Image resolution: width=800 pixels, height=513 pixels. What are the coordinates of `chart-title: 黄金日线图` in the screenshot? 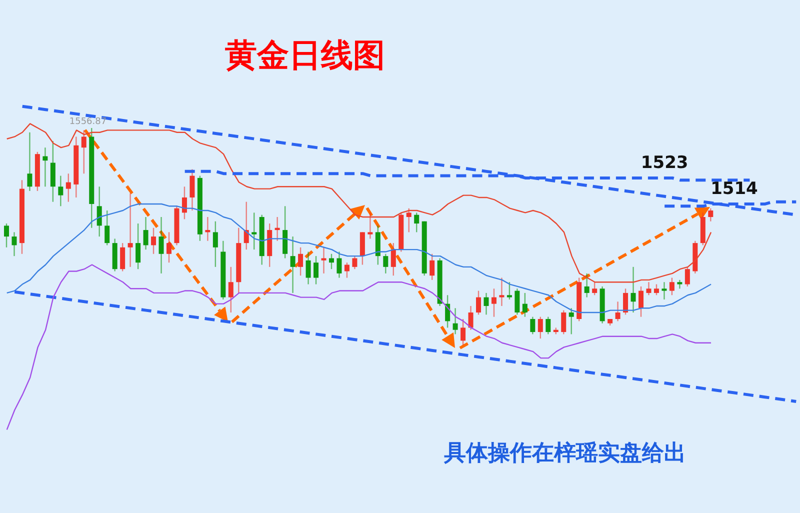 It's located at (305, 55).